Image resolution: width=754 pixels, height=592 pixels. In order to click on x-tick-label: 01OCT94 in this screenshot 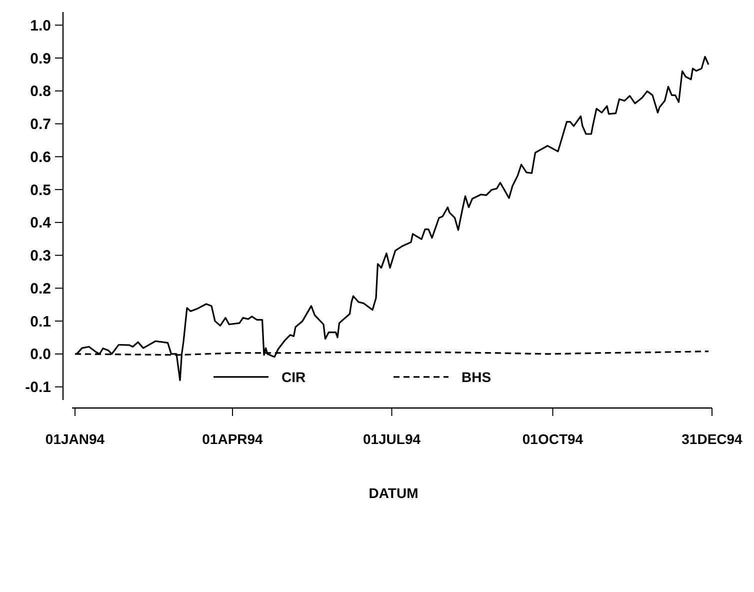, I will do `click(553, 439)`.